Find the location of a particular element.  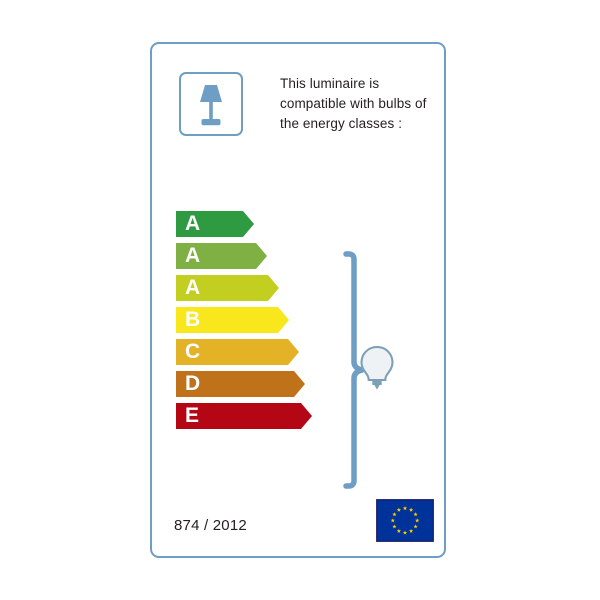

energy-class-row: C is located at coordinates (251, 352).